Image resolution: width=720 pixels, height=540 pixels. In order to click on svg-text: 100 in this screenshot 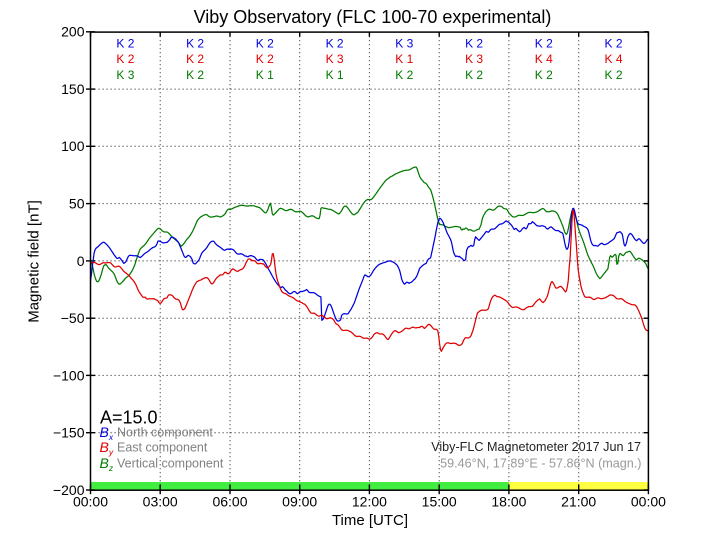, I will do `click(73, 146)`.